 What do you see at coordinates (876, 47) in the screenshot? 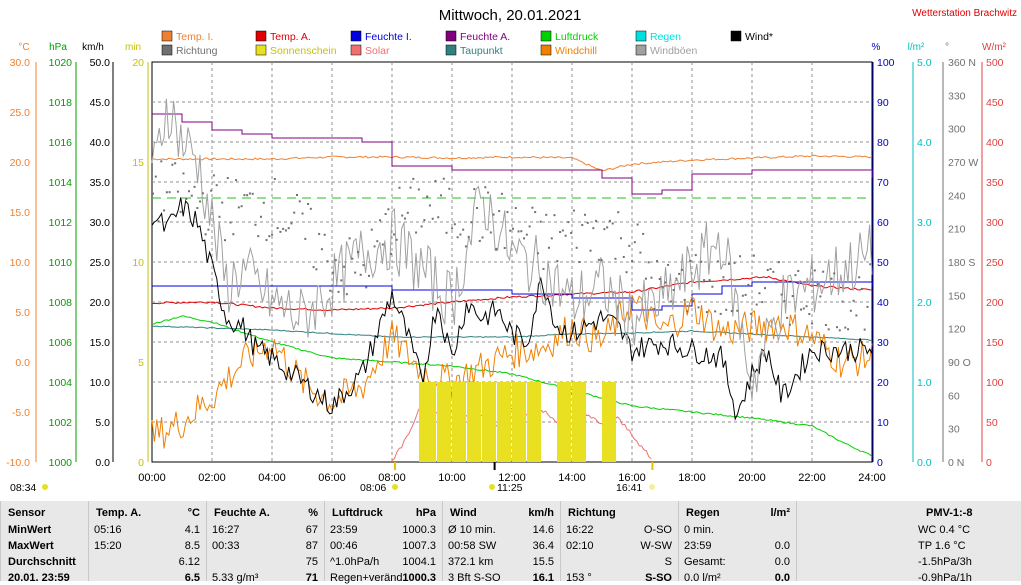
I see `y-axis-unit: %` at bounding box center [876, 47].